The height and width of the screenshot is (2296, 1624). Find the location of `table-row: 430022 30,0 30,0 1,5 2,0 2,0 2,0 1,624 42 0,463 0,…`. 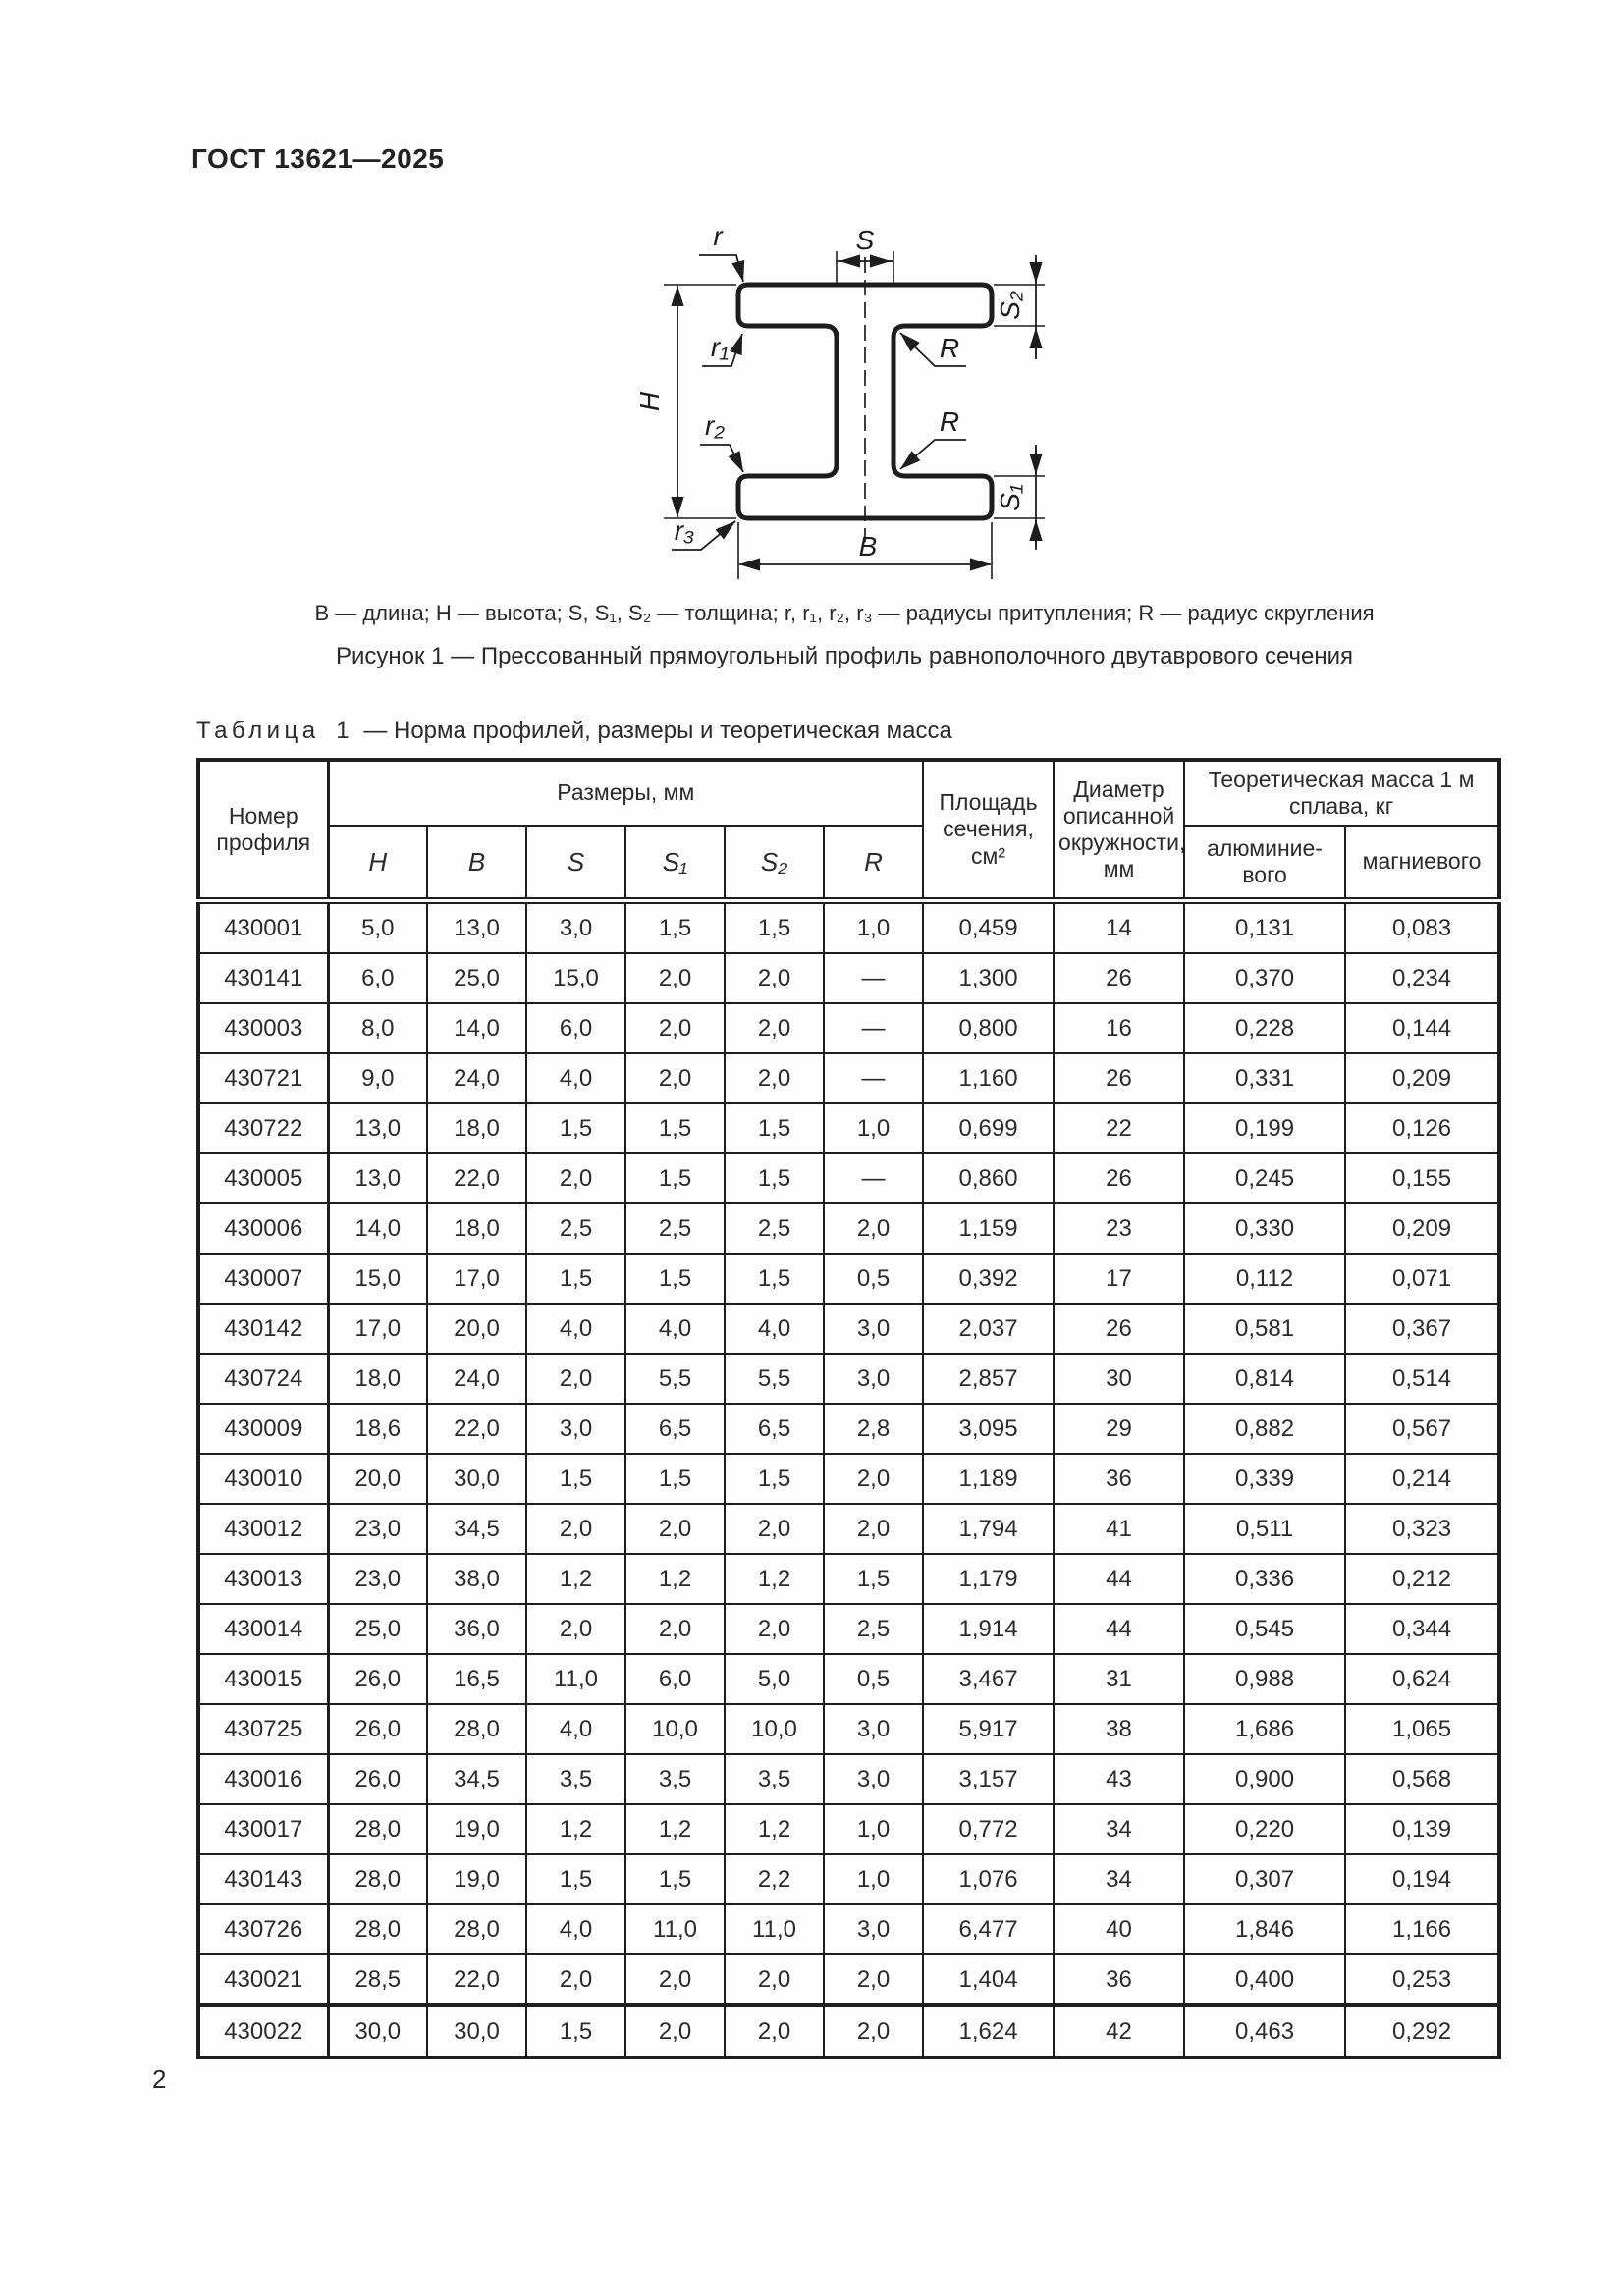

table-row: 430022 30,0 30,0 1,5 2,0 2,0 2,0 1,624 42 0,463 0,… is located at coordinates (849, 2030).